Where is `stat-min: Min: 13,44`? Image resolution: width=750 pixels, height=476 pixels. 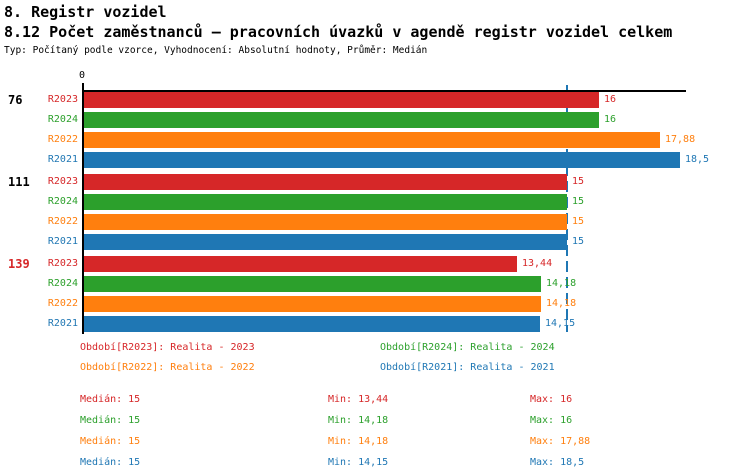 stat-min: Min: 13,44 is located at coordinates (358, 399).